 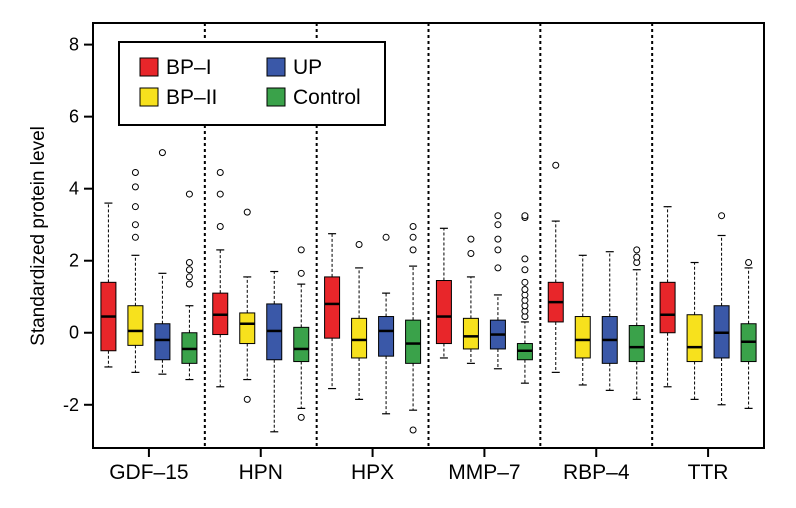 What do you see at coordinates (596, 472) in the screenshot?
I see `x-tick-label: RBP–4` at bounding box center [596, 472].